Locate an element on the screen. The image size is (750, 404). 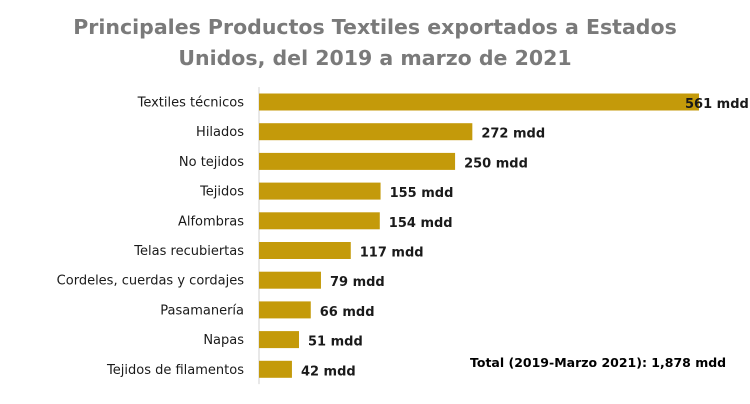
value-label: 51 mdd is located at coordinates (335, 342).